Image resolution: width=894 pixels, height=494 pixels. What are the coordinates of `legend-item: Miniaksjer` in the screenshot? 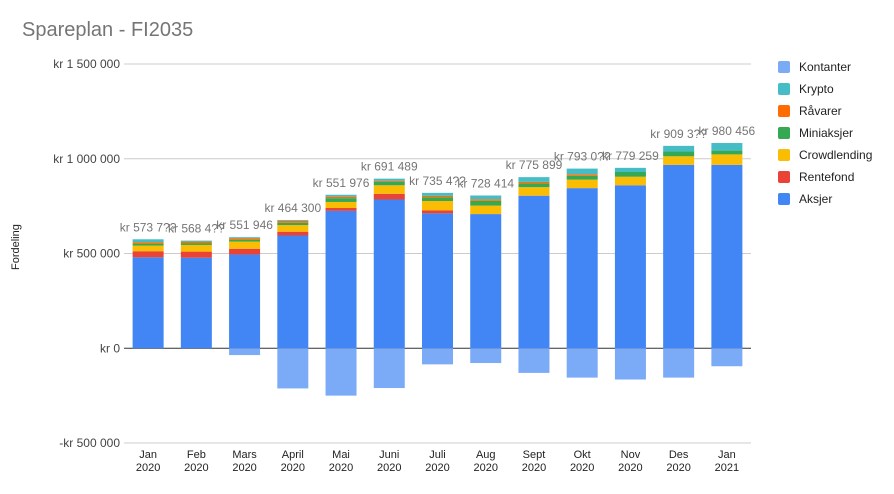 It's located at (825, 133).